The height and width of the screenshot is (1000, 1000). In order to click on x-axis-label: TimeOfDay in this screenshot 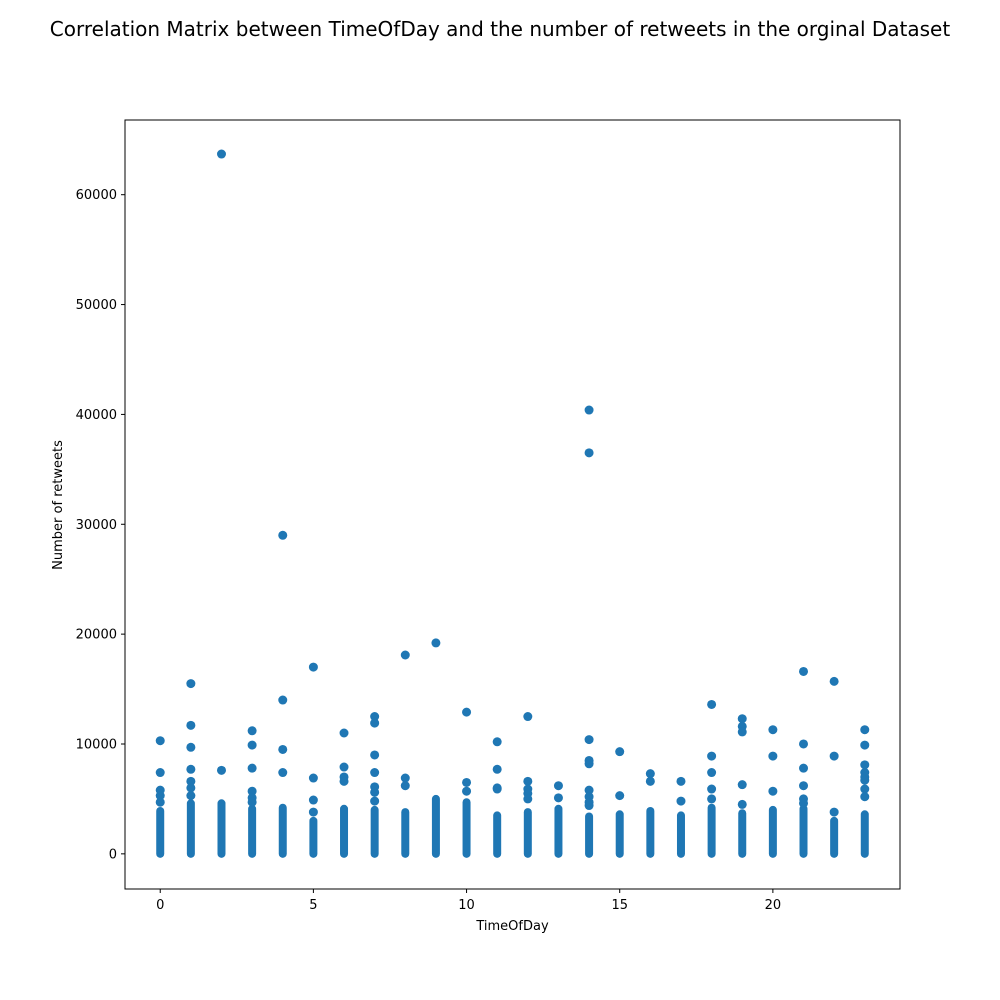, I will do `click(512, 926)`.